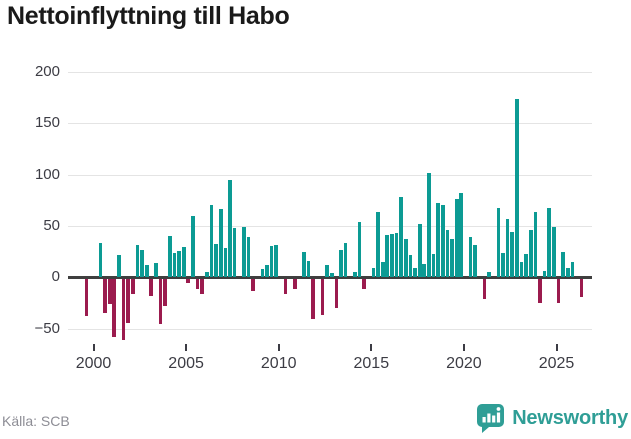 Image resolution: width=631 pixels, height=439 pixels. I want to click on chart-title: Nettoinflyttning till Habo, so click(148, 16).